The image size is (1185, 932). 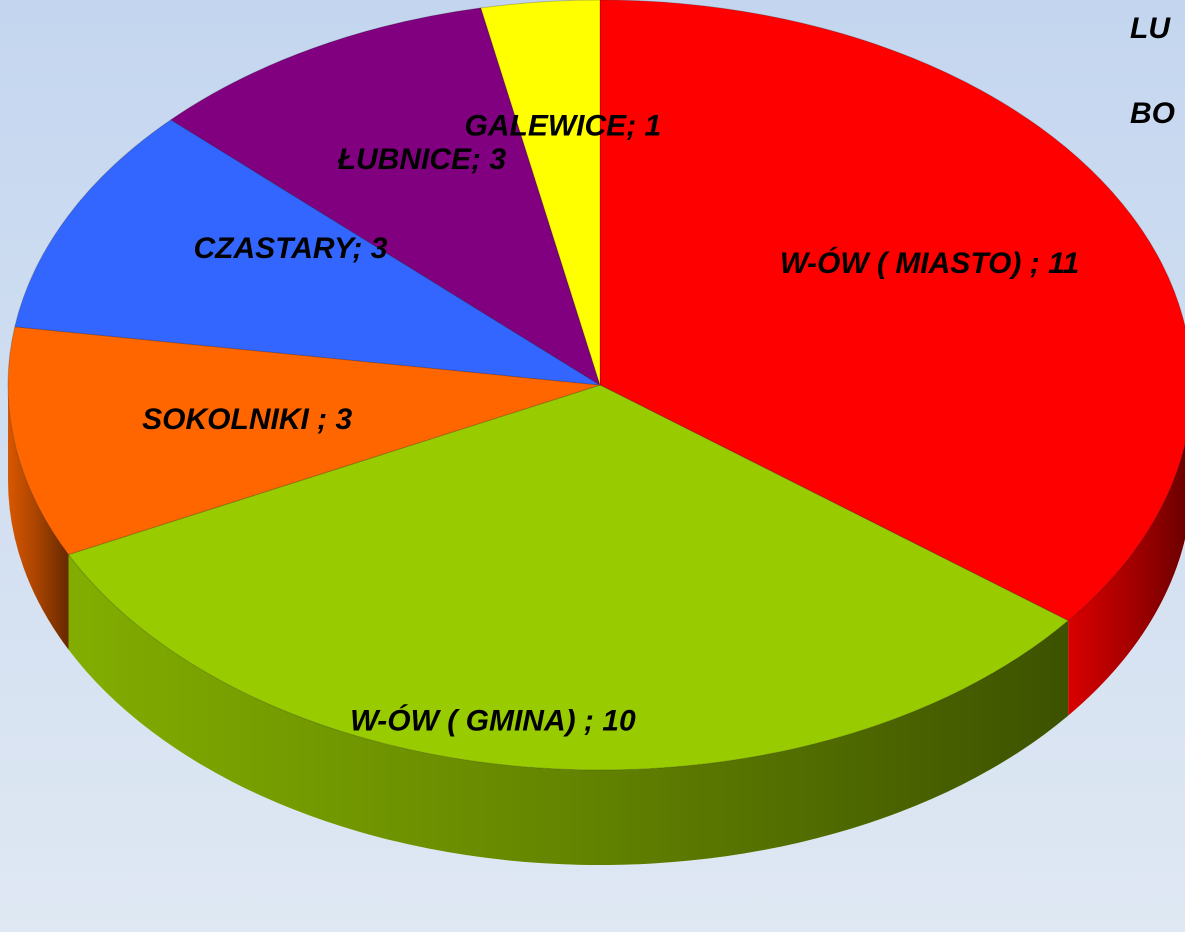 I want to click on data-label: W-ÓW ( MIASTO) ; 11, so click(x=929, y=263).